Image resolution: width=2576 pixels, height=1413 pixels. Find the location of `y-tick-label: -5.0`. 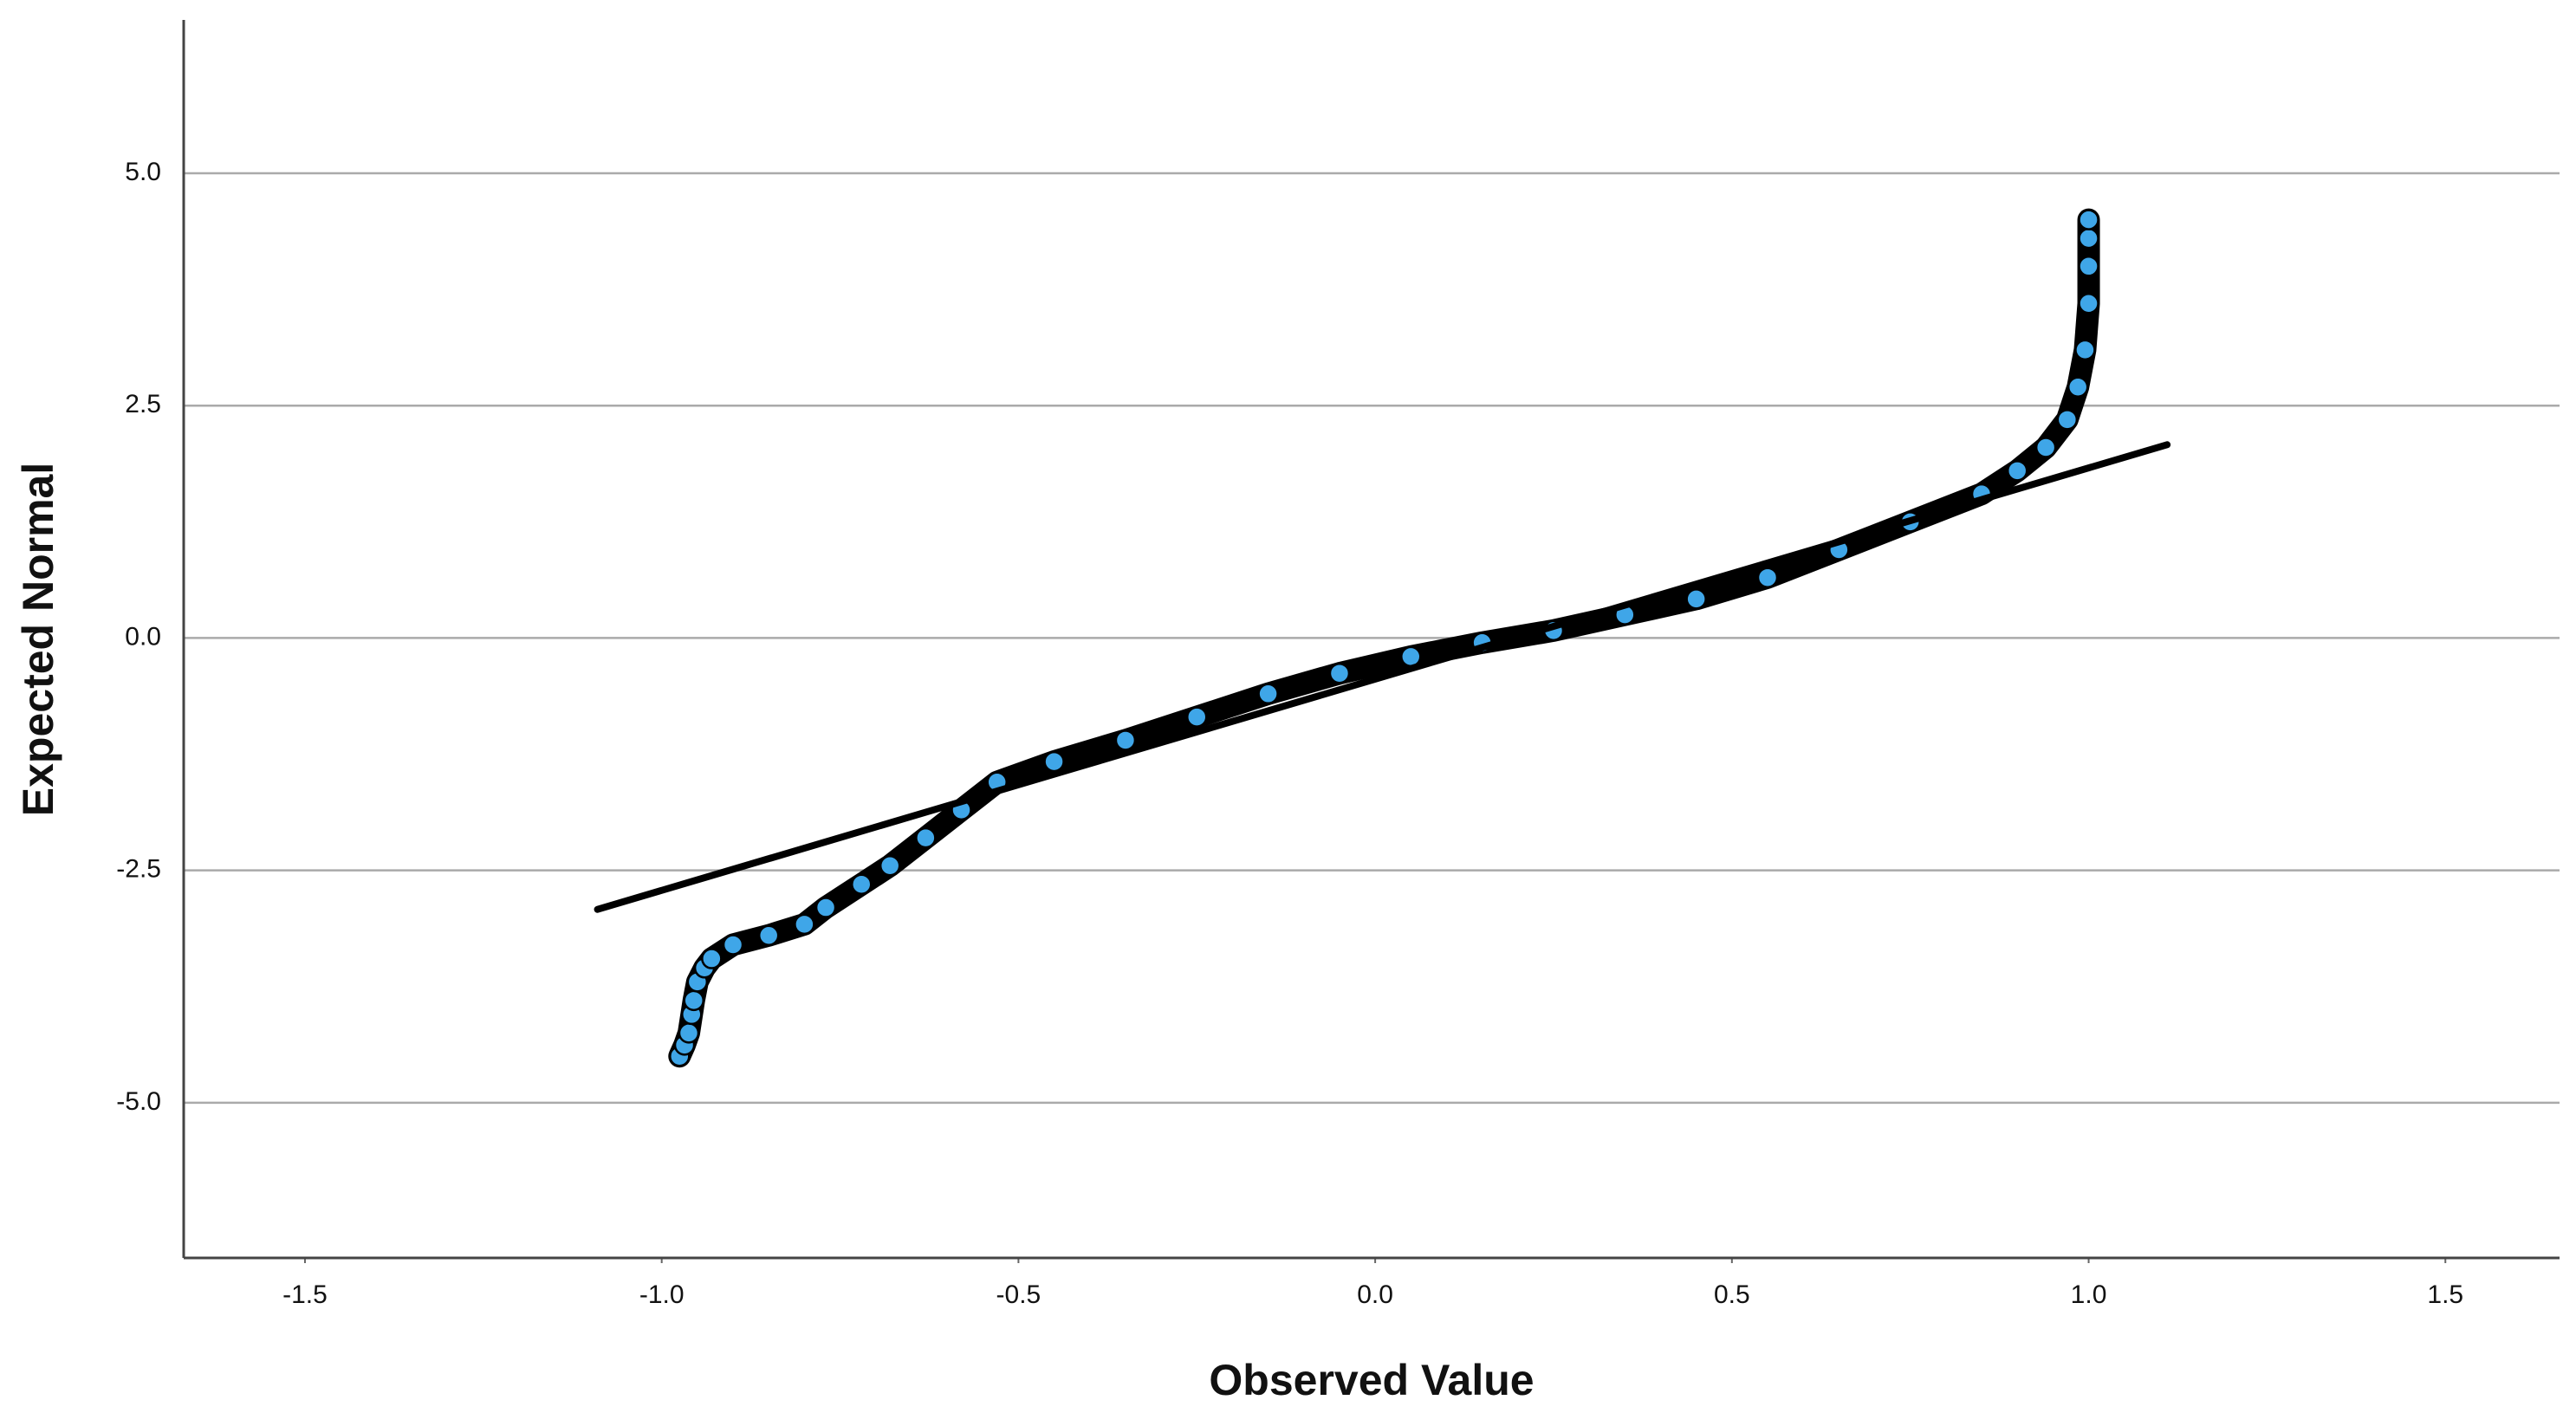

y-tick-label: -5.0 is located at coordinates (138, 1101).